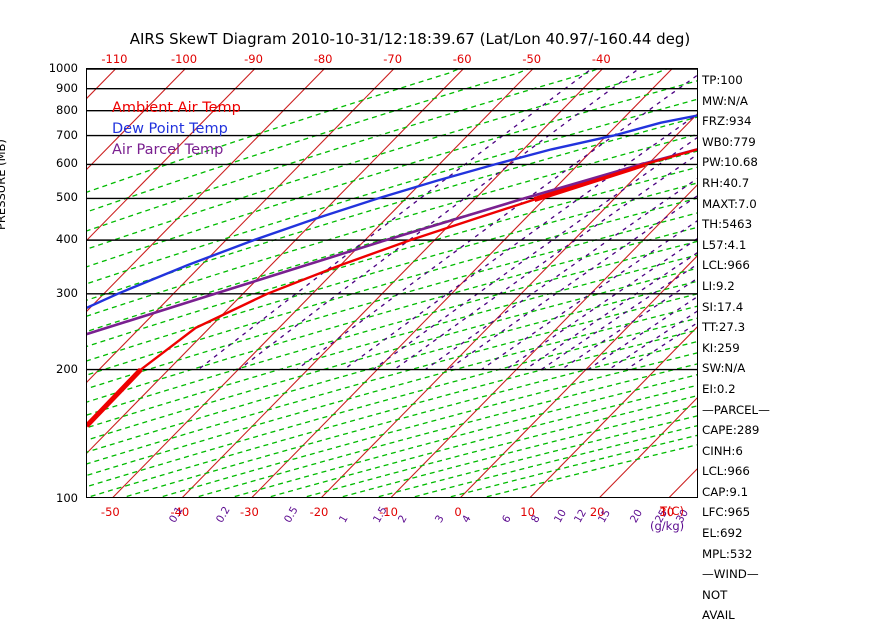  What do you see at coordinates (319, 512) in the screenshot?
I see `bottom-temp-tick-3: -20` at bounding box center [319, 512].